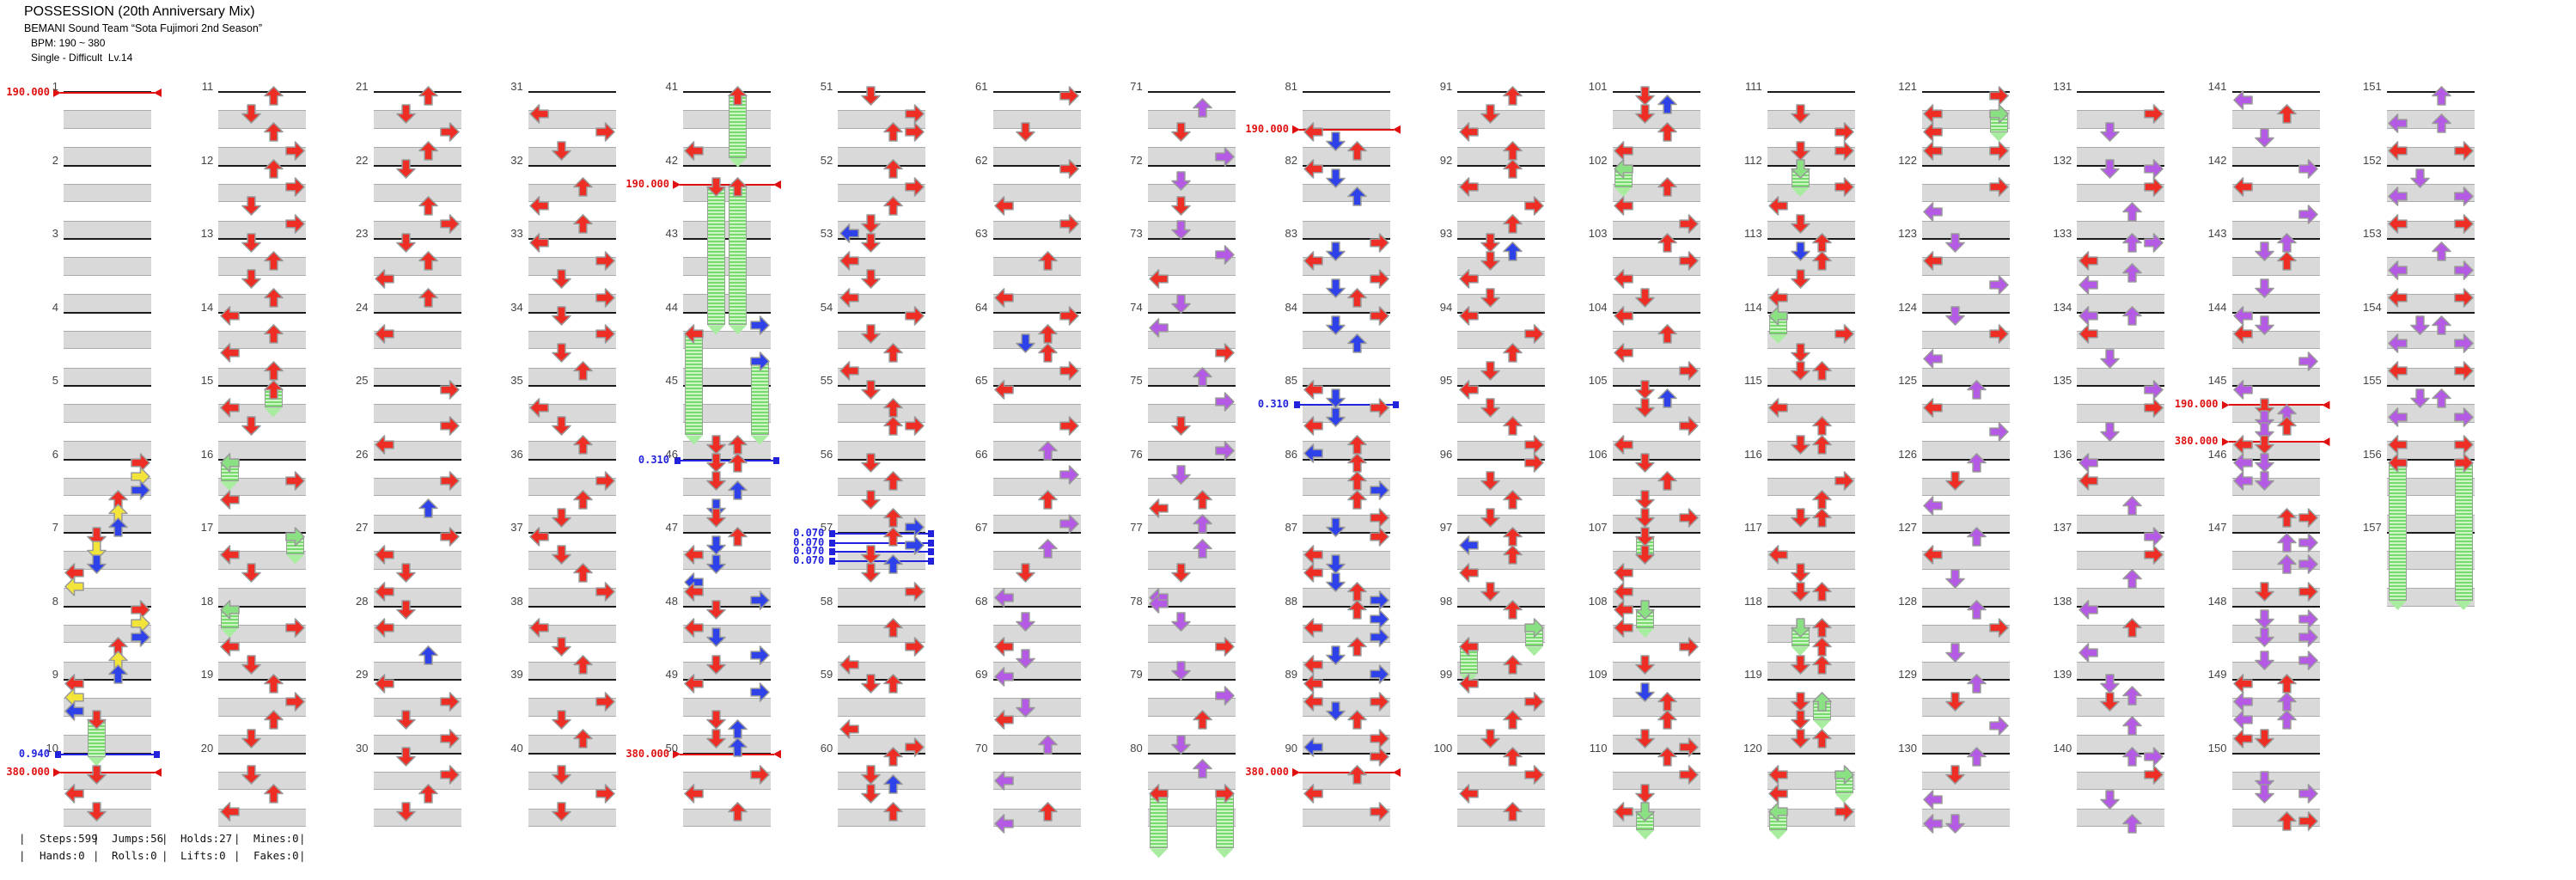 The width and height of the screenshot is (2576, 880). What do you see at coordinates (2326, 405) in the screenshot?
I see `bpm-marker-end` at bounding box center [2326, 405].